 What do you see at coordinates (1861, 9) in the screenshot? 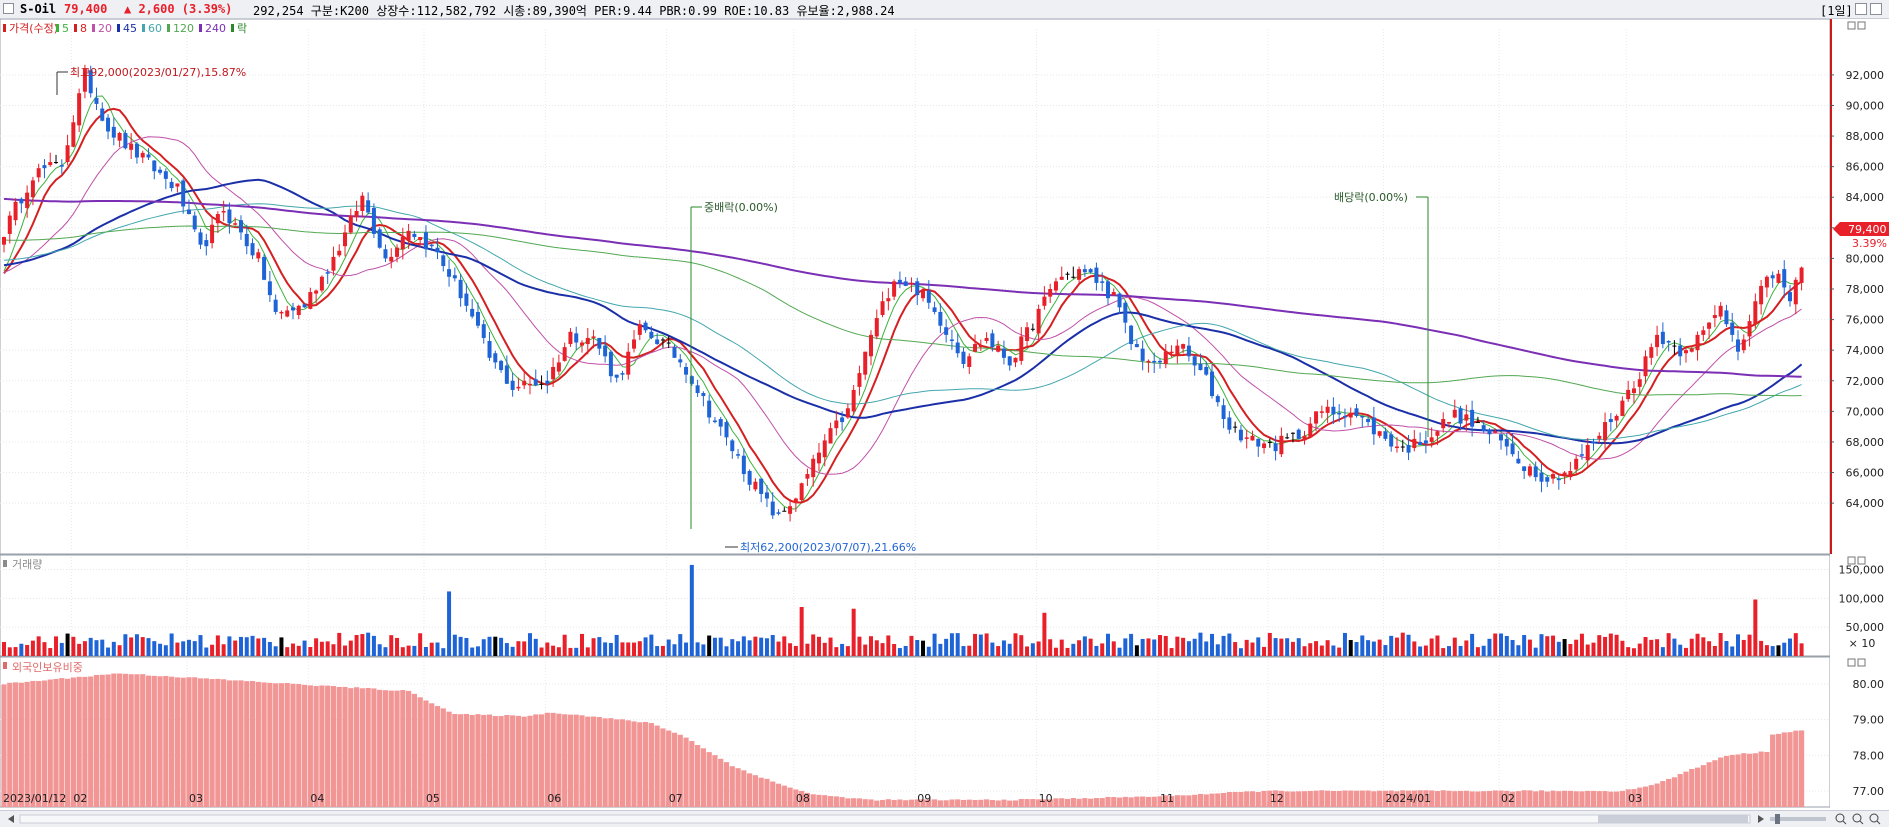
I see `minimize-icon` at bounding box center [1861, 9].